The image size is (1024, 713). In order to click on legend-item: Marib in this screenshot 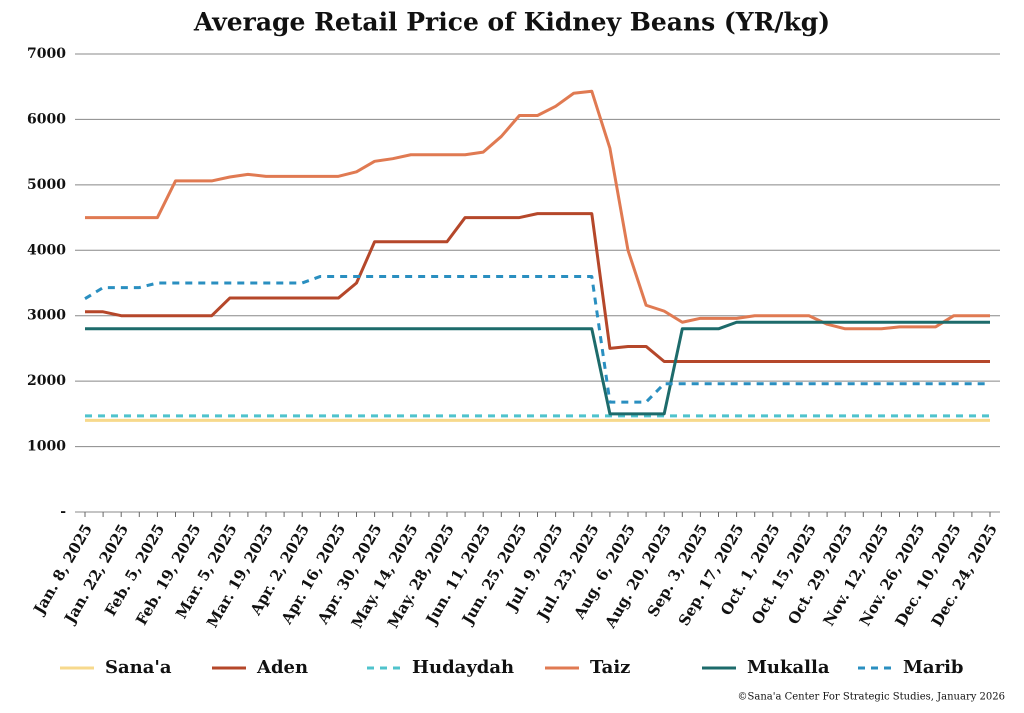, I will do `click(911, 667)`.